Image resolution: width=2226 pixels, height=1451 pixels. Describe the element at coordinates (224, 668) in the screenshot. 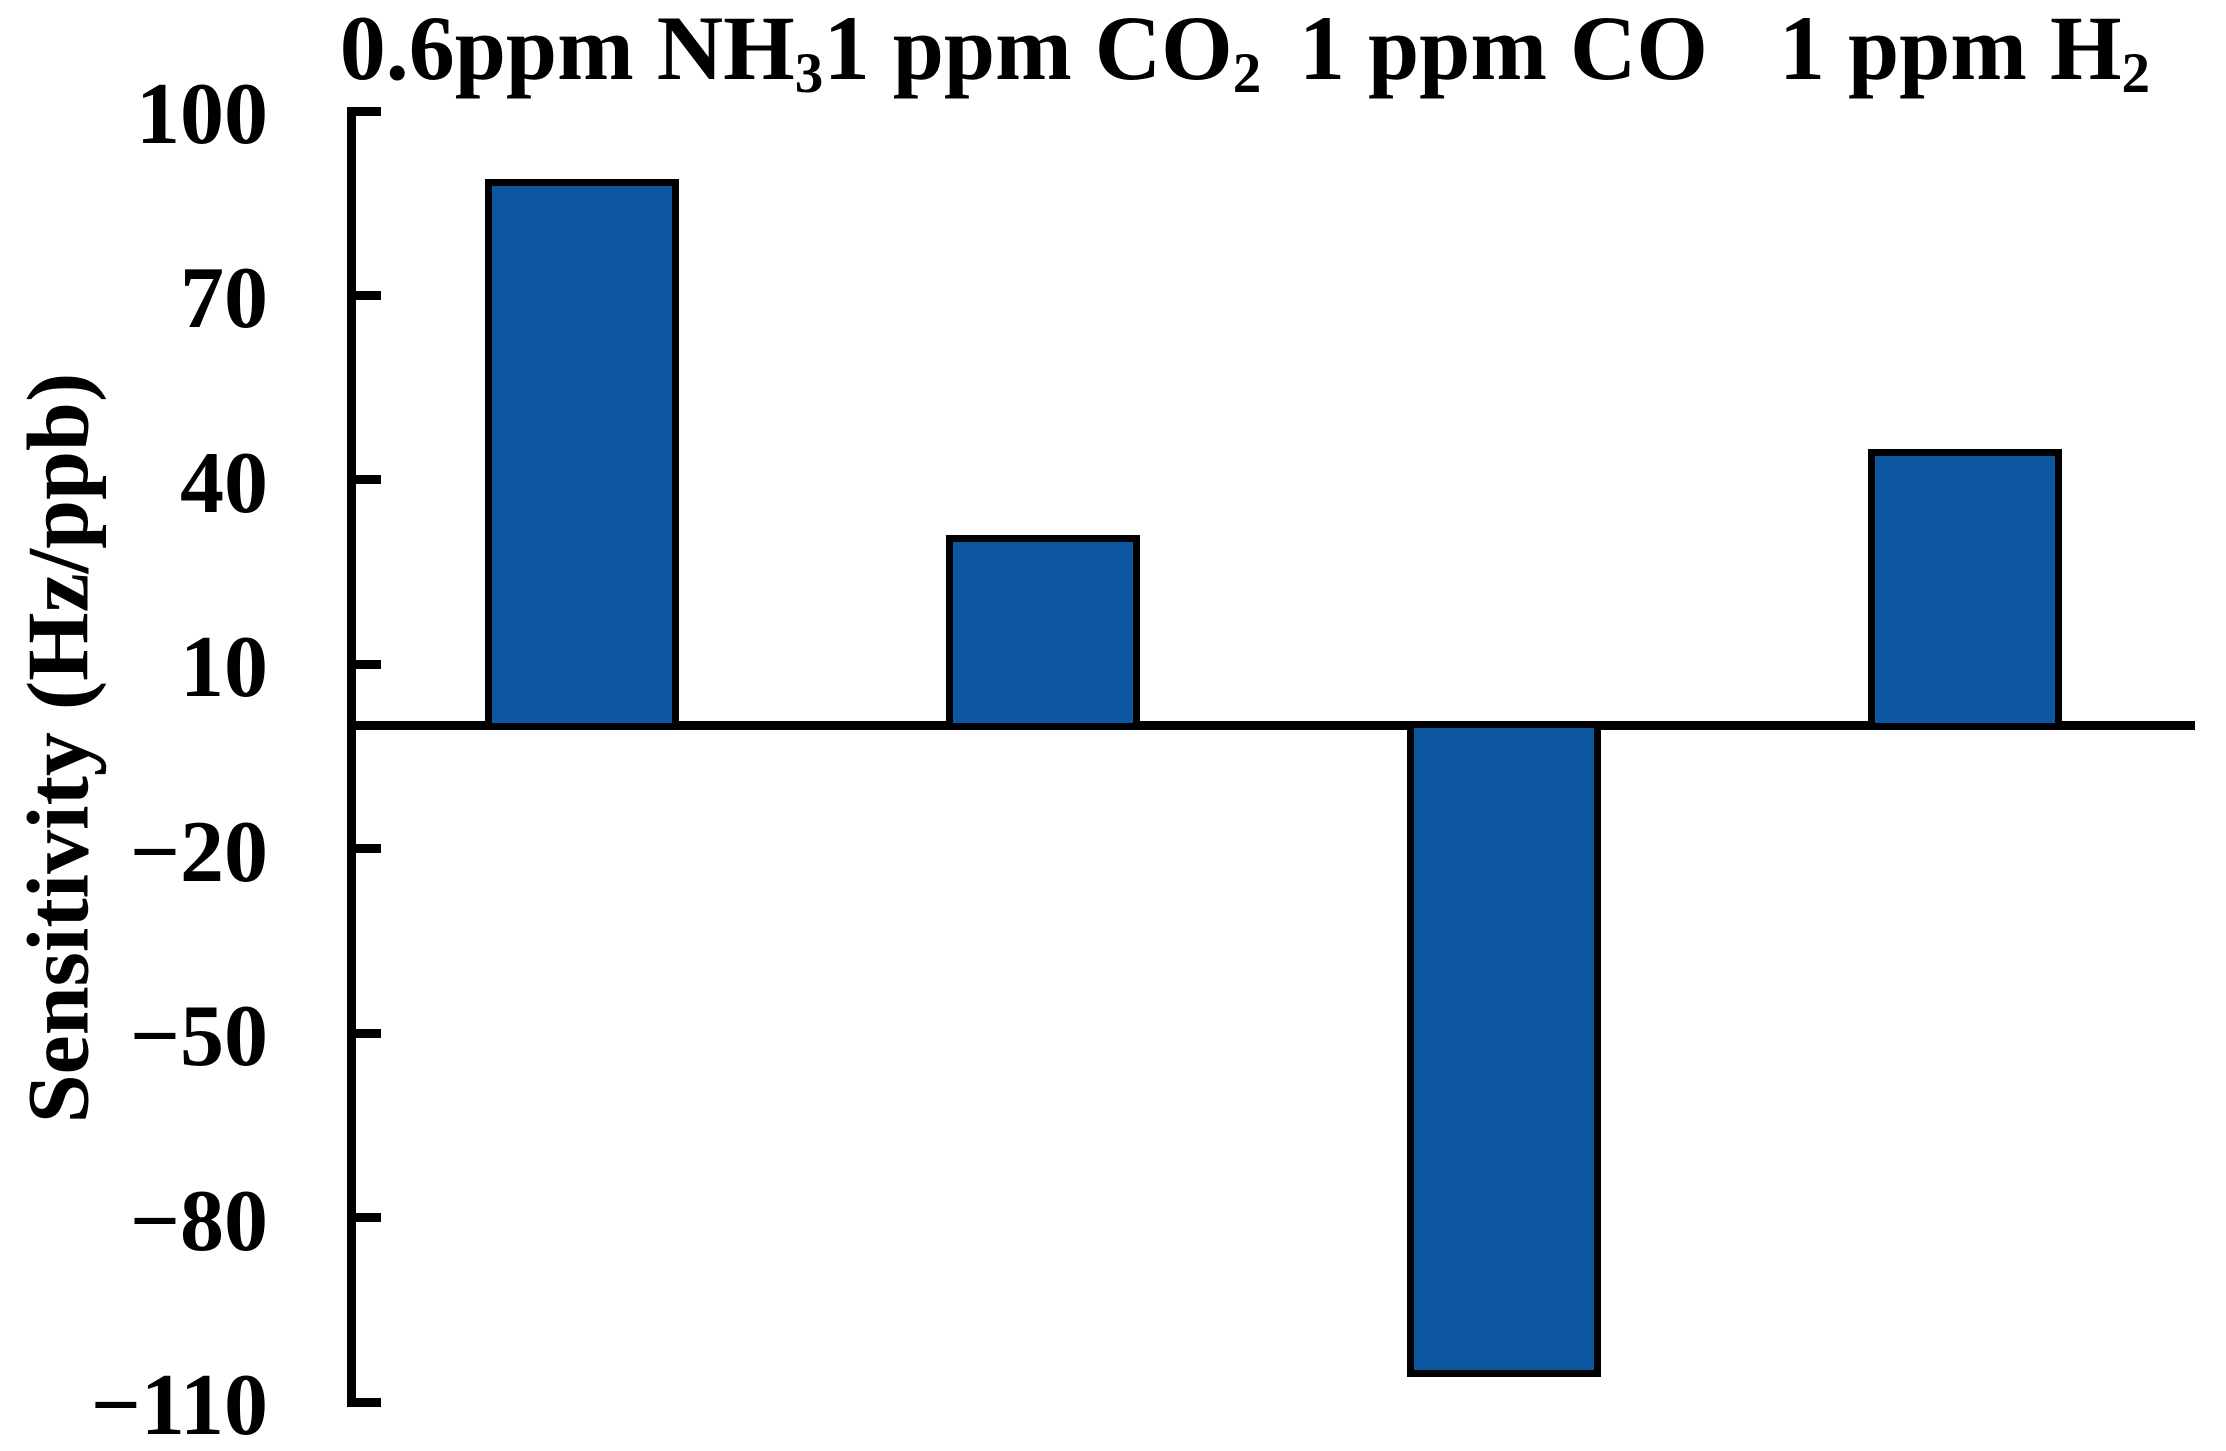

I see `y-tick-label: 10` at that location.